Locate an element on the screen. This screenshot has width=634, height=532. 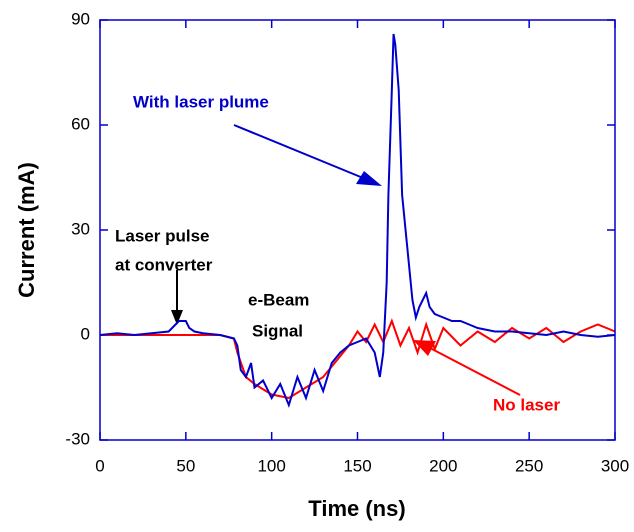
x-tick-label: 0 is located at coordinates (99, 465).